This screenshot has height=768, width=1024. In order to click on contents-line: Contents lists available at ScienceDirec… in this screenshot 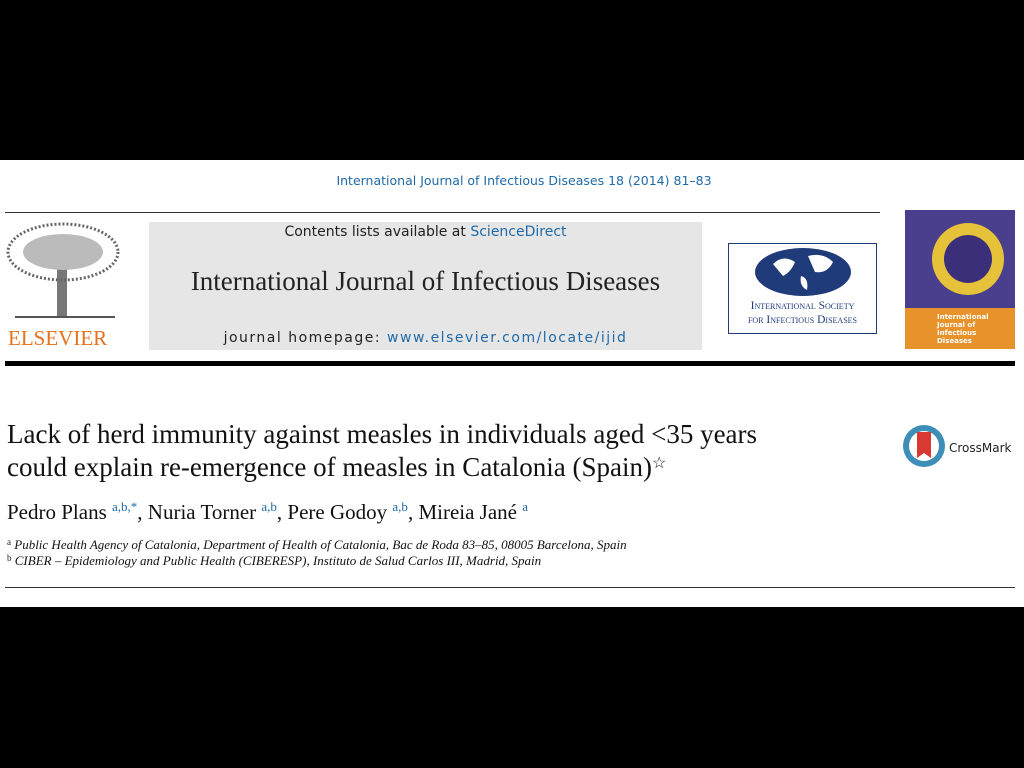, I will do `click(425, 232)`.